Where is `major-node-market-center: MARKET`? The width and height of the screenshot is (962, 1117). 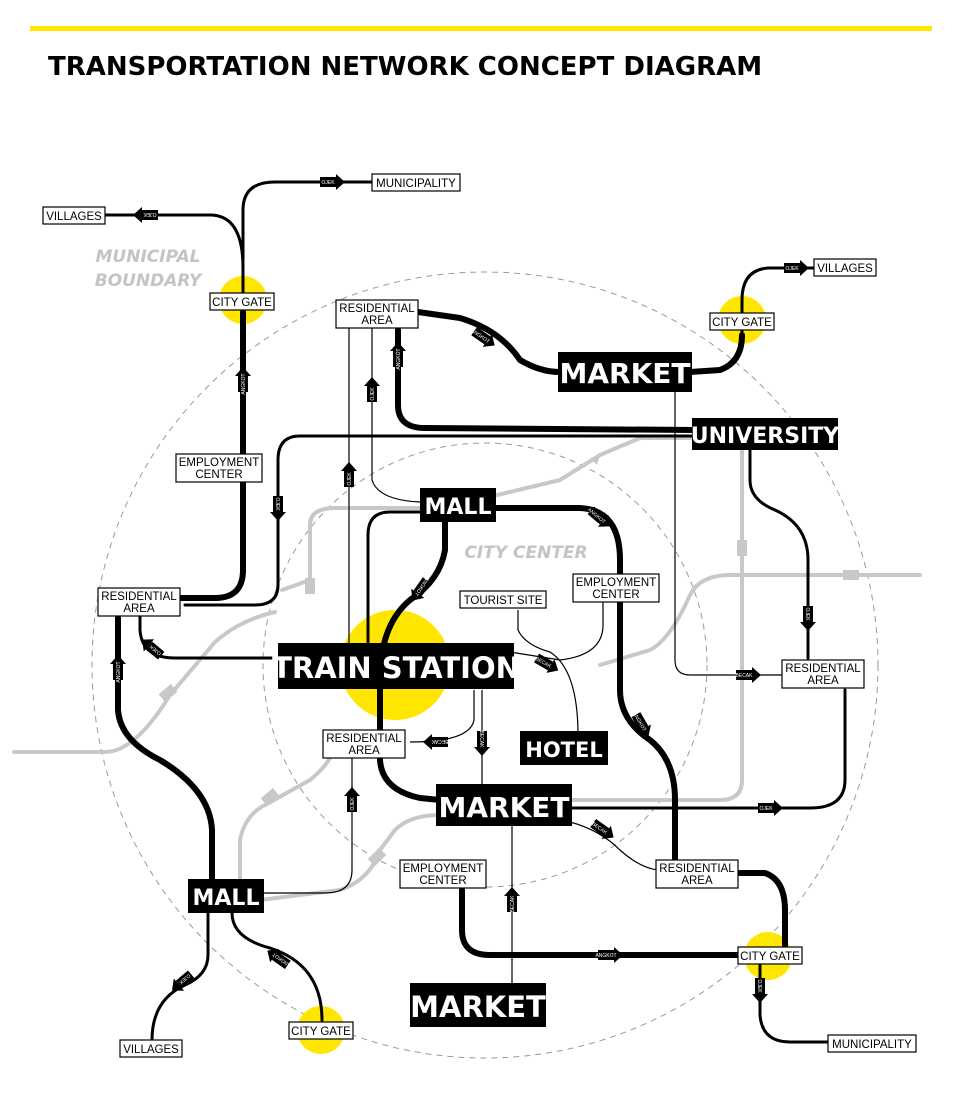 major-node-market-center: MARKET is located at coordinates (504, 805).